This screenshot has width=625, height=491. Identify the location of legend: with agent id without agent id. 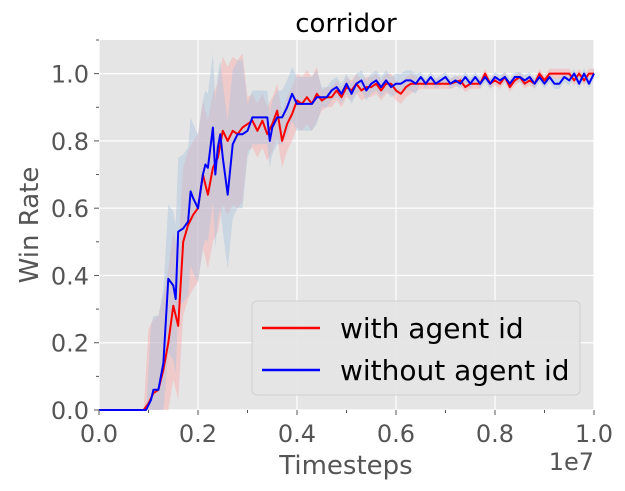
(416, 348).